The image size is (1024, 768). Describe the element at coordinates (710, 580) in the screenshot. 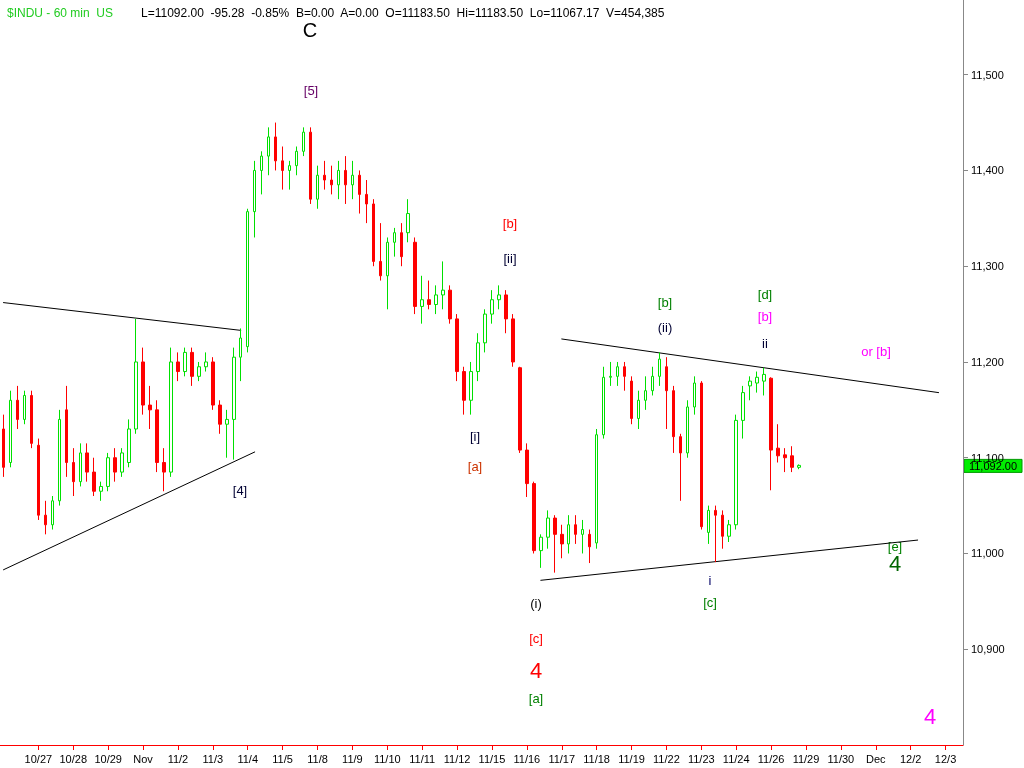

I see `annotation: i` at that location.